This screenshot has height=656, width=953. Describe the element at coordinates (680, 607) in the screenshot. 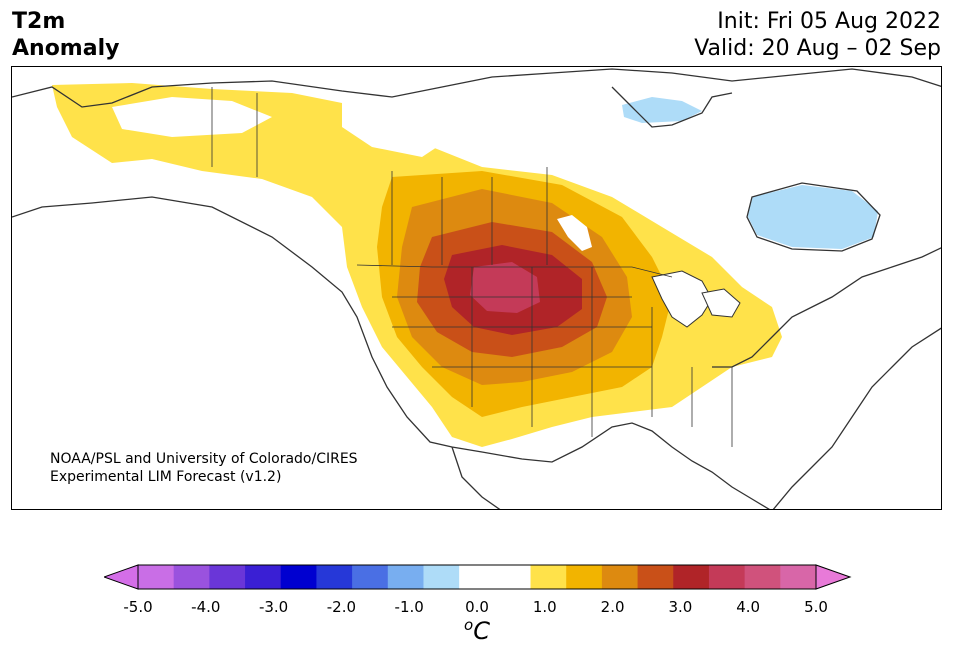

I see `colorbar-tick-label: 3.0` at that location.